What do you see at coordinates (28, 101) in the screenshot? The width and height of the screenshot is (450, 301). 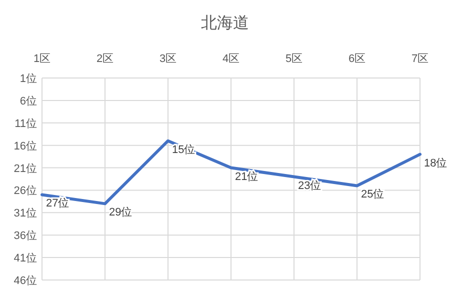 I see `y-tick-label: 6位` at bounding box center [28, 101].